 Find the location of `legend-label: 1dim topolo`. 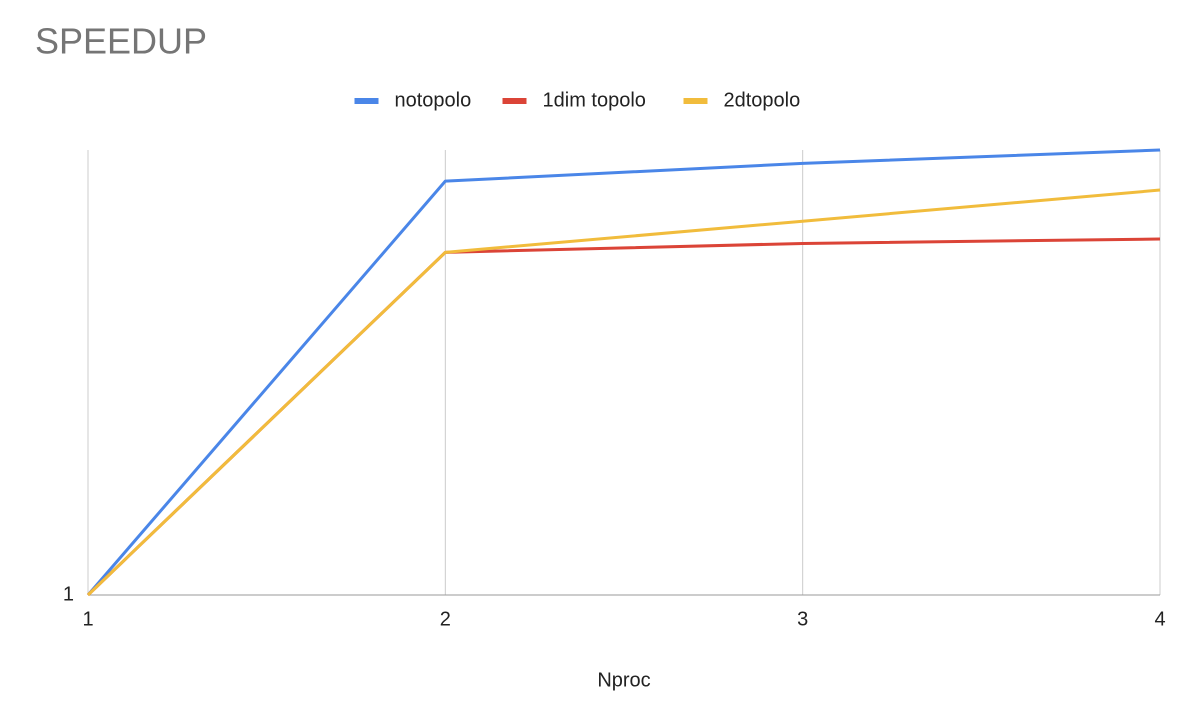

legend-label: 1dim topolo is located at coordinates (594, 100).